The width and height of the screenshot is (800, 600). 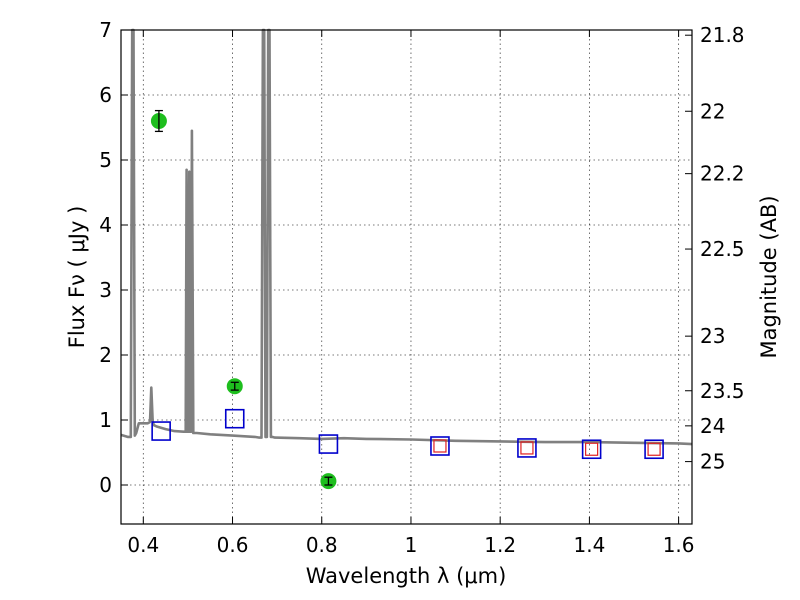 I want to click on right-axis-label: Magnitude (AB), so click(x=769, y=276).